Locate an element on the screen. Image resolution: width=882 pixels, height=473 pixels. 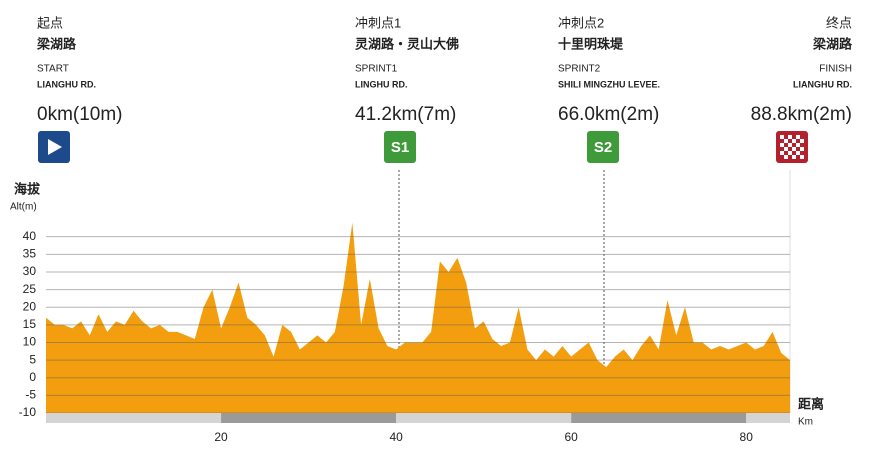
y-tick-label: 20 is located at coordinates (30, 306).